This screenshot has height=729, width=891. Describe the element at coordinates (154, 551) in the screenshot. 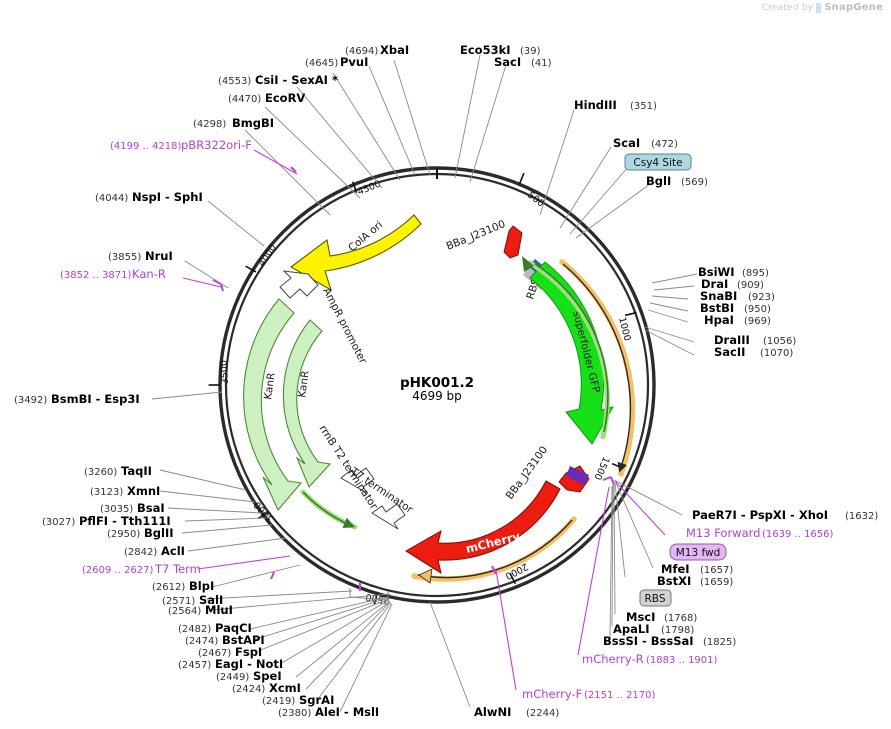

I see `label-acli: (2842) AclI` at that location.